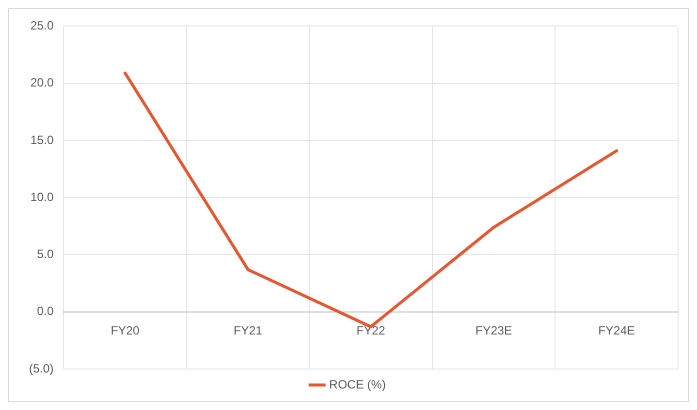 Image resolution: width=697 pixels, height=410 pixels. Describe the element at coordinates (42, 197) in the screenshot. I see `y-tick-label: 10.0` at that location.